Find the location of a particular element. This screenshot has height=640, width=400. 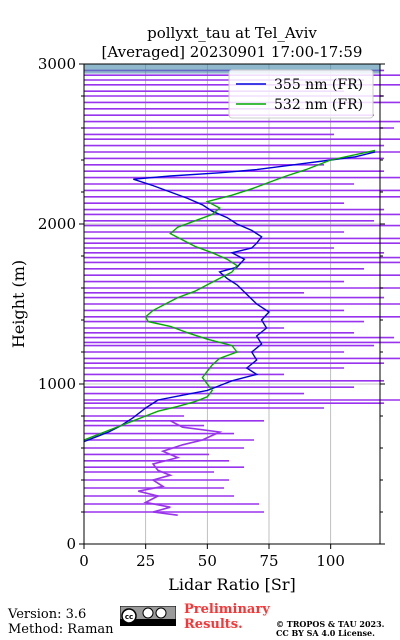

preliminary-results-label: Preliminary Results. is located at coordinates (227, 617).